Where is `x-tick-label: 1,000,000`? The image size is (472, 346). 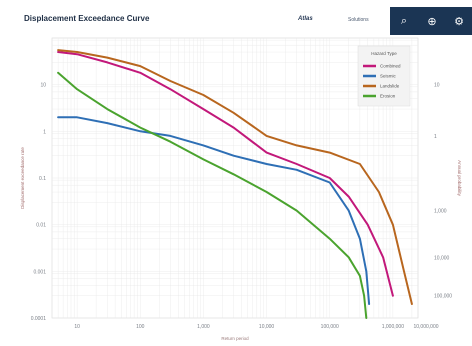 x-tick-label: 1,000,000 is located at coordinates (393, 327).